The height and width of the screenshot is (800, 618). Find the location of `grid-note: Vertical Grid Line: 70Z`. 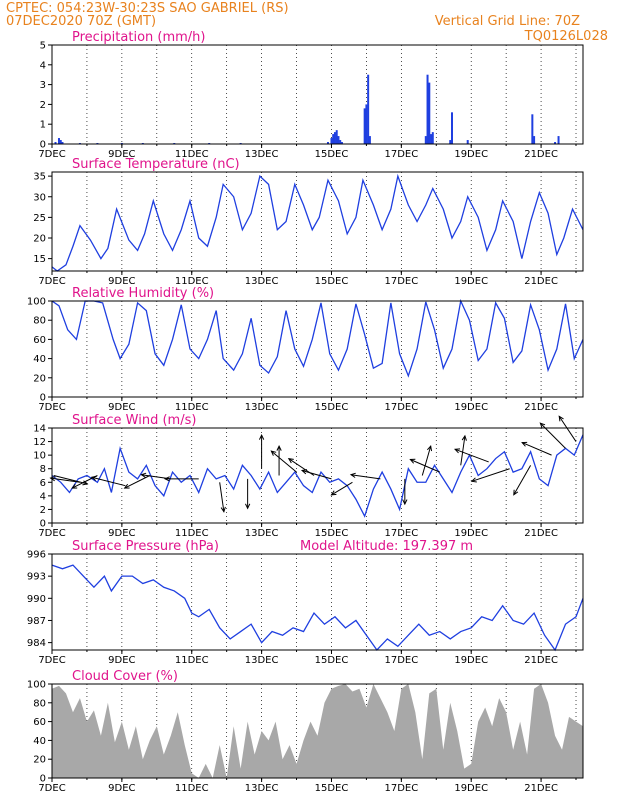

grid-note: Vertical Grid Line: 70Z is located at coordinates (507, 21).